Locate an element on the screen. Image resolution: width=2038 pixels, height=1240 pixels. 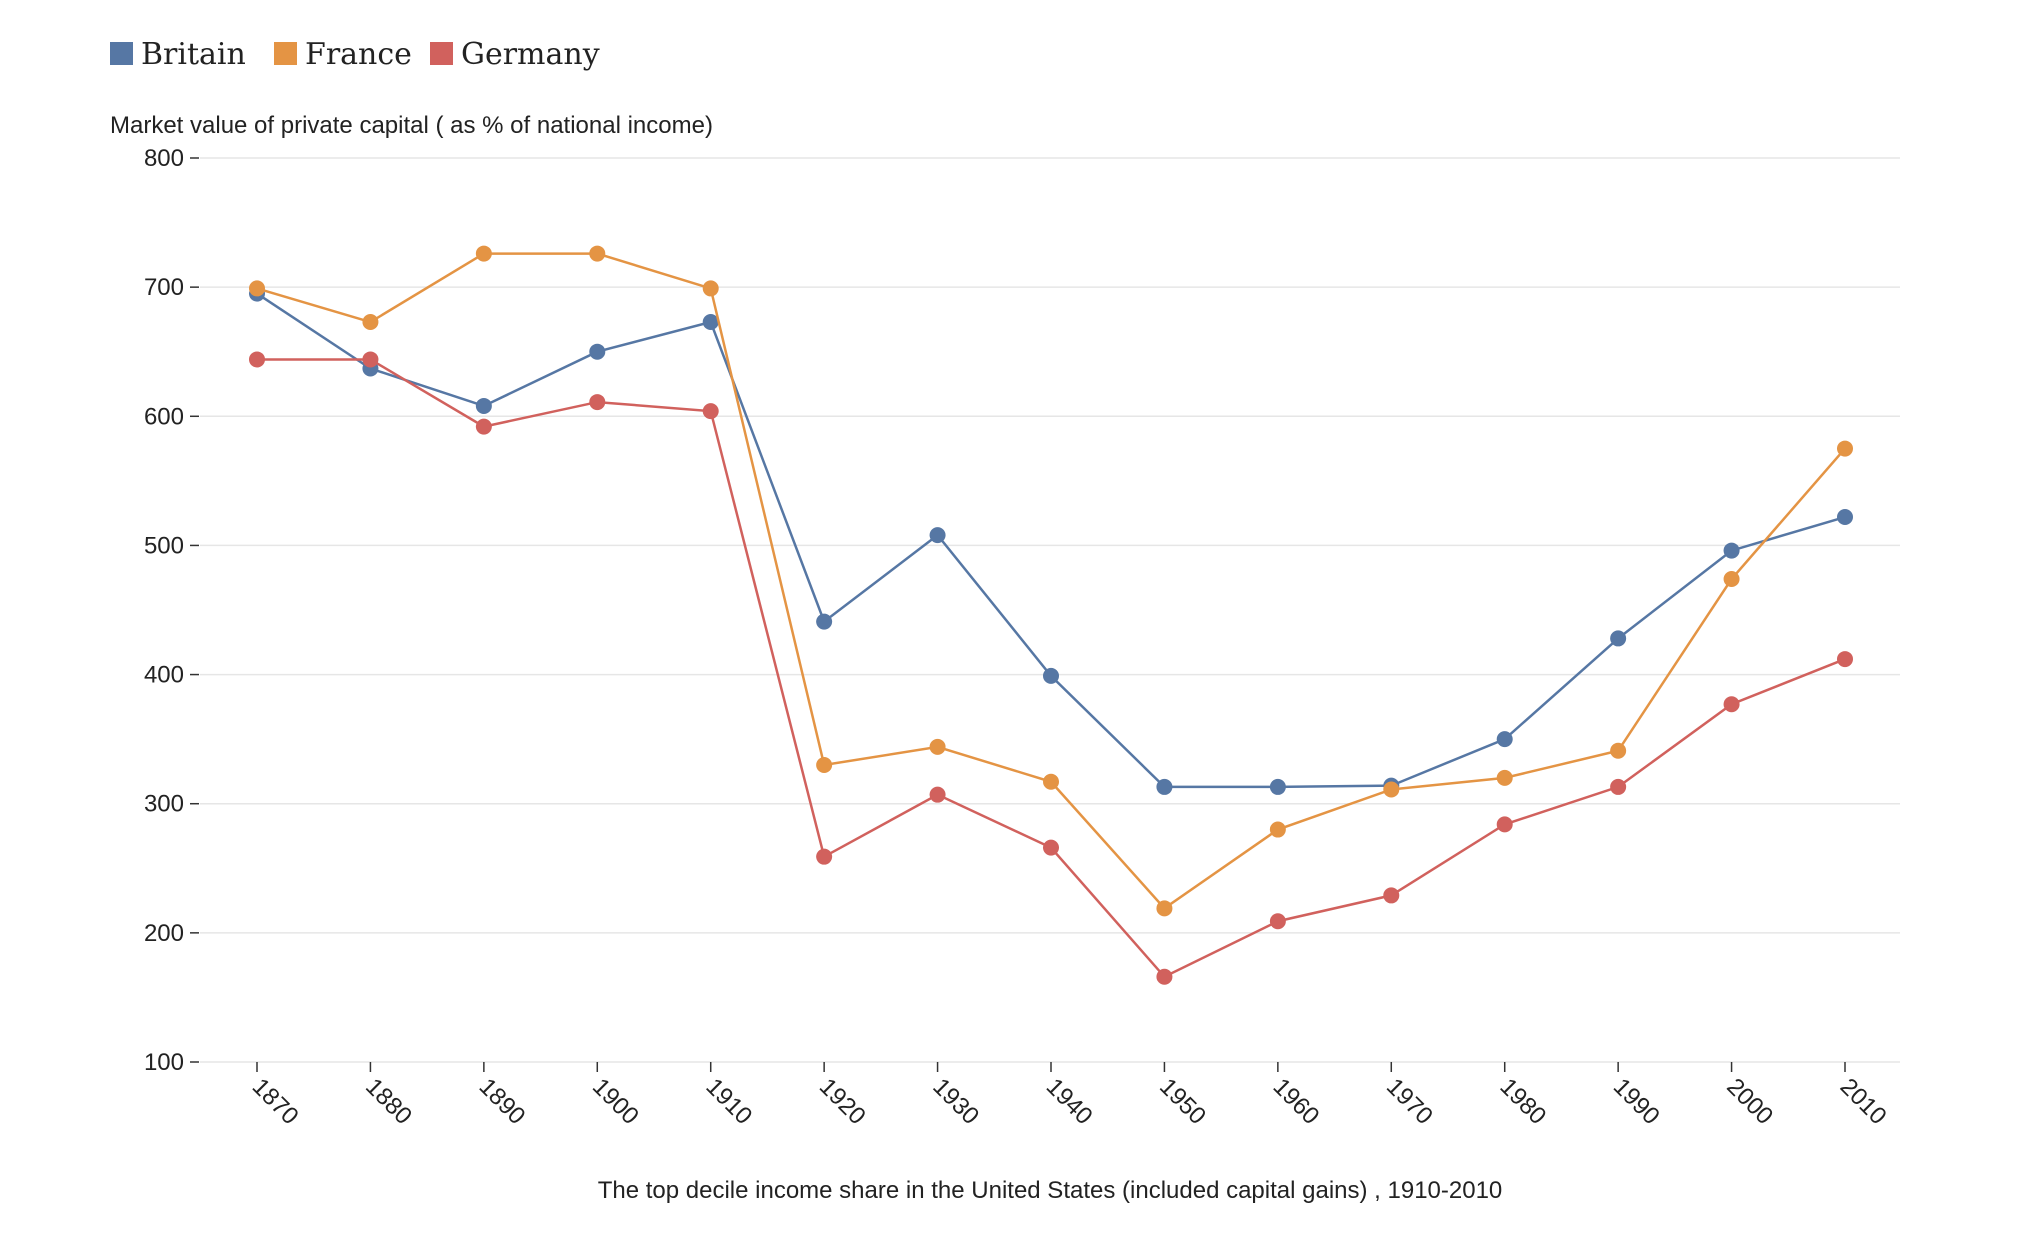
x-tick-label: 1900 is located at coordinates (615, 1101).